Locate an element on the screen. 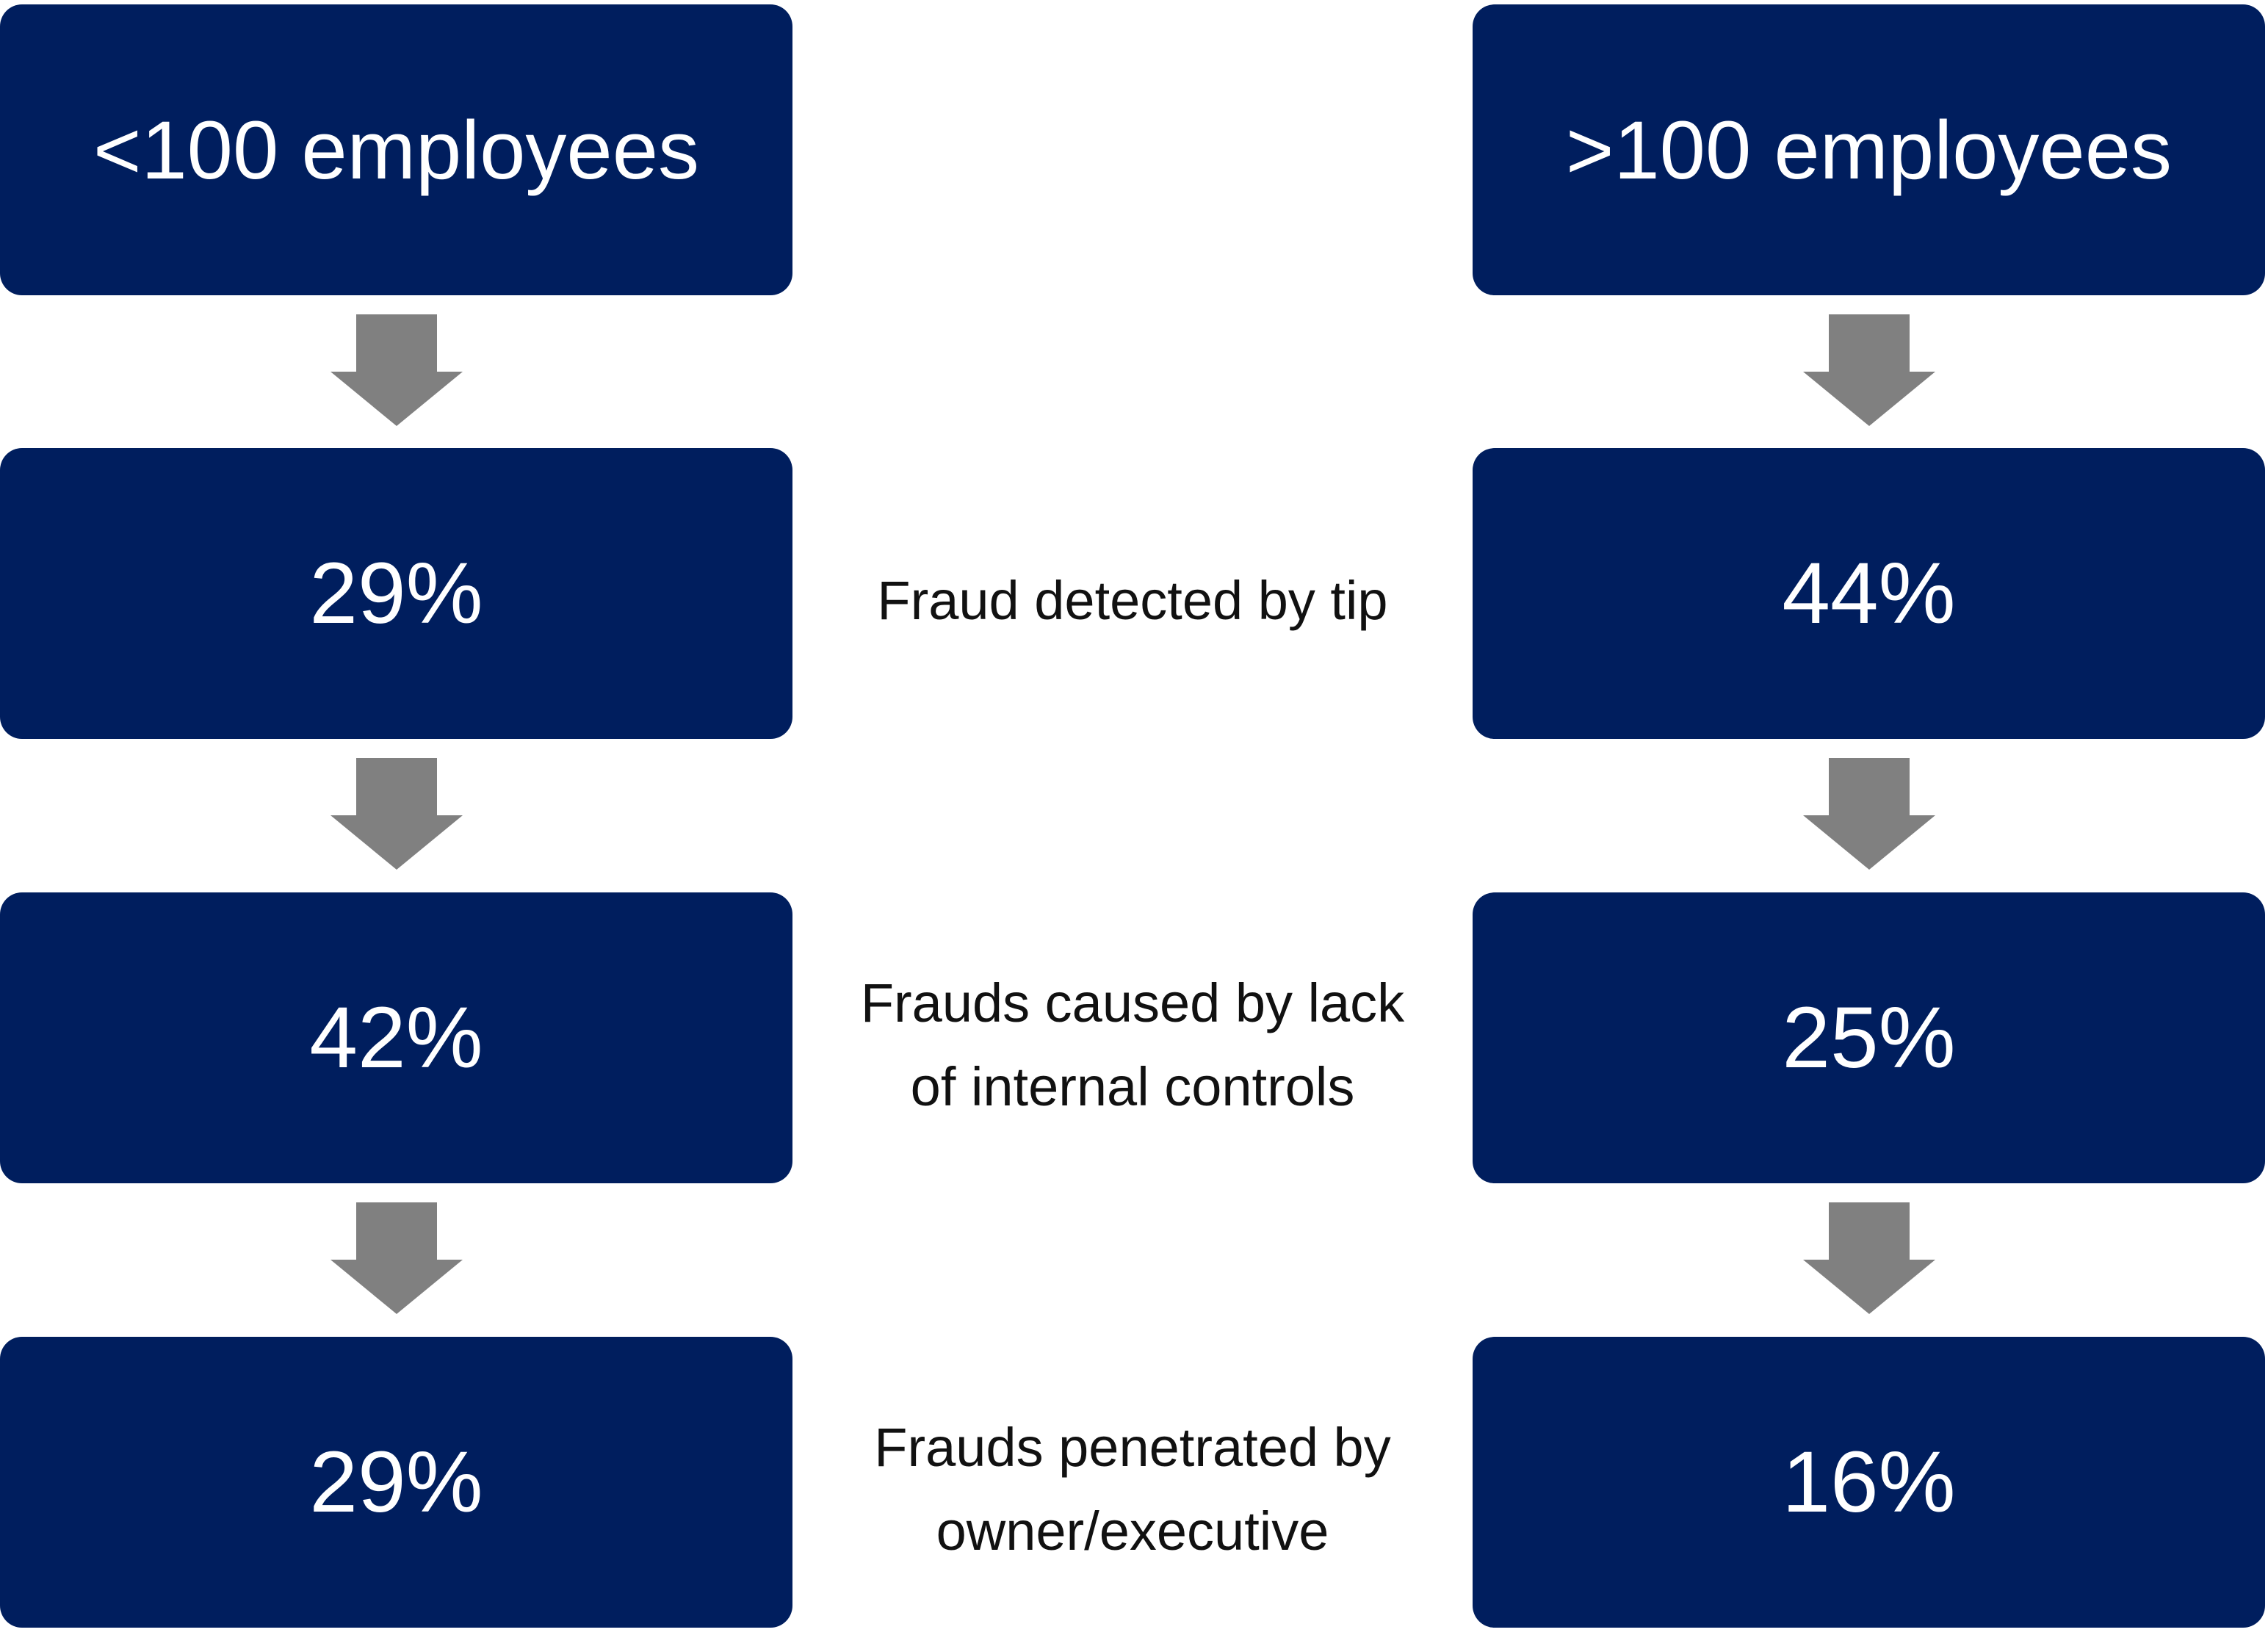 This screenshot has height=1635, width=2268. row-label: Fraud detected by tip is located at coordinates (1132, 600).